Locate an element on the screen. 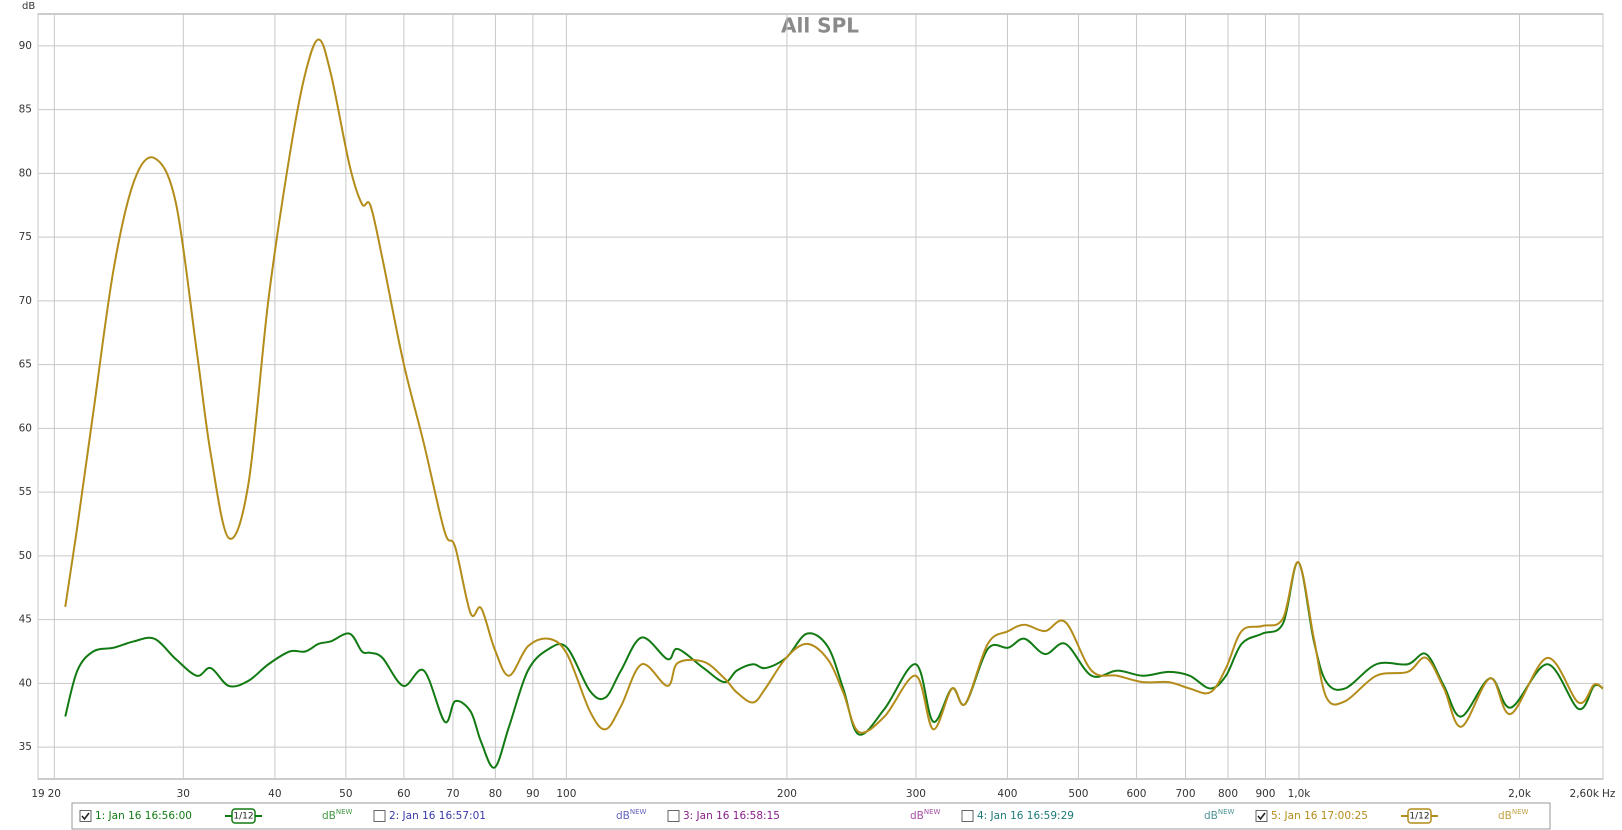 The image size is (1622, 830). legend-item: 1: Jan 16 16:56:00 1/12 dBNEW is located at coordinates (216, 816).